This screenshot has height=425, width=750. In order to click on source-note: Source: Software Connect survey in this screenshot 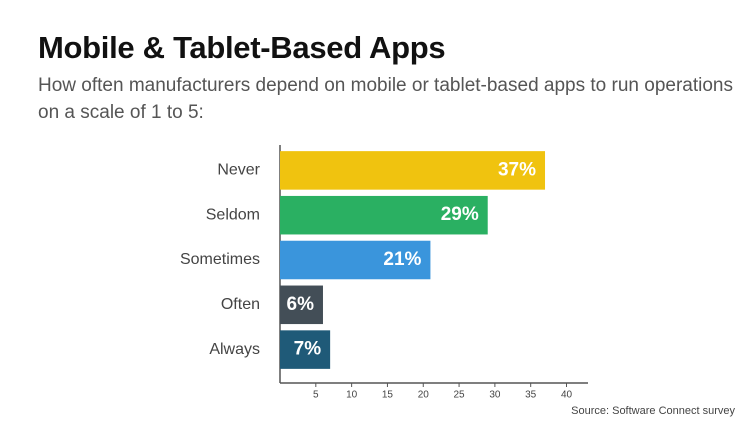, I will do `click(653, 411)`.